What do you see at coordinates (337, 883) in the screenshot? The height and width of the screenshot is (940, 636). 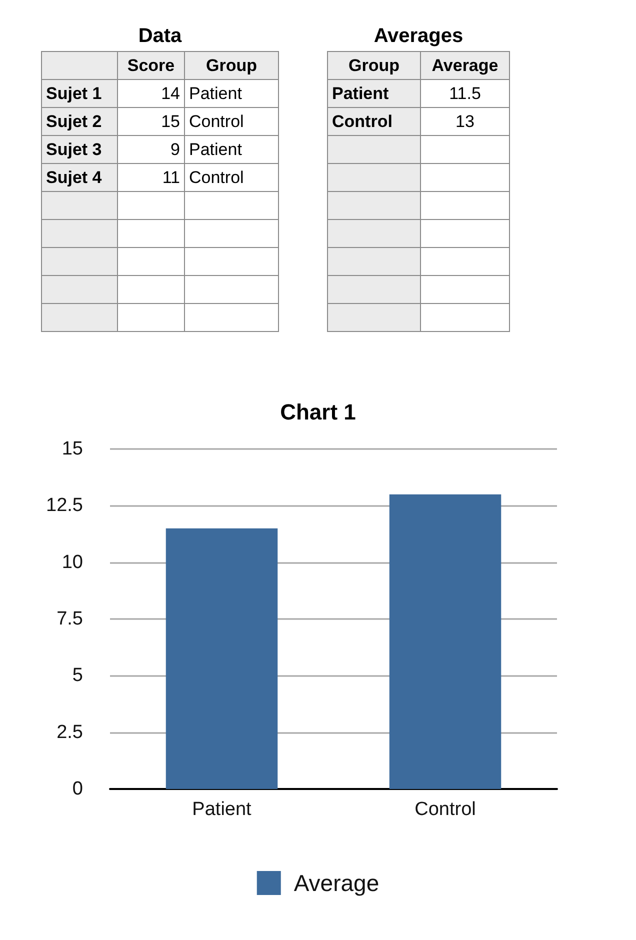 I see `legend-label: Average` at bounding box center [337, 883].